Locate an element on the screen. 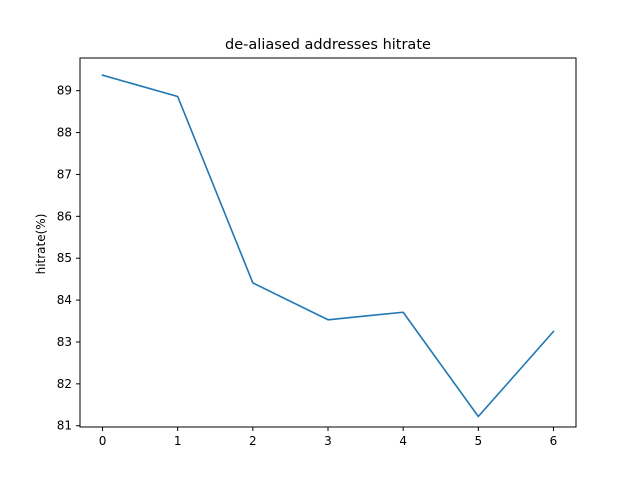 Image resolution: width=640 pixels, height=480 pixels. y-axis-label: hitrate(%) is located at coordinates (41, 244).